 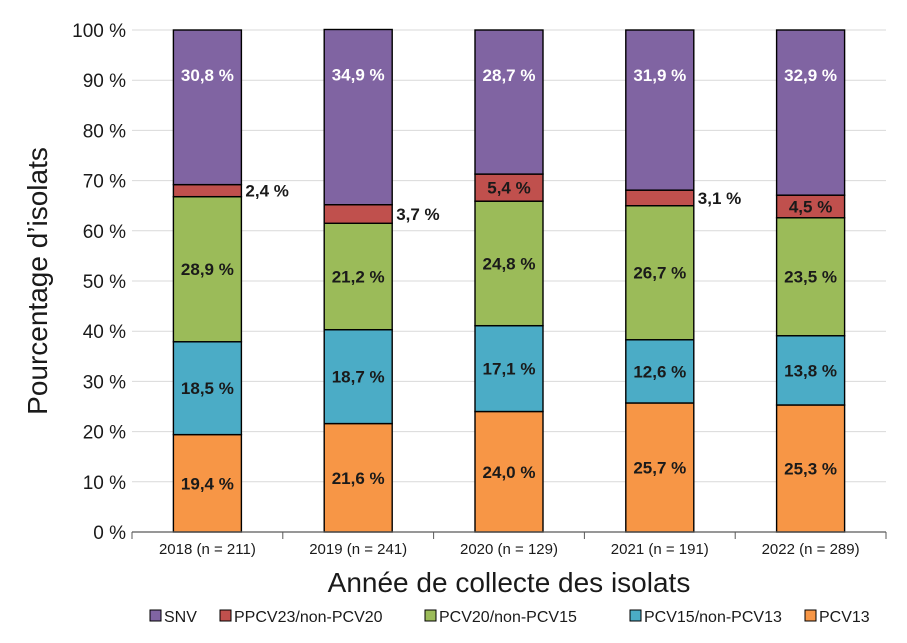 I want to click on legend-label: SNV, so click(x=180, y=617).